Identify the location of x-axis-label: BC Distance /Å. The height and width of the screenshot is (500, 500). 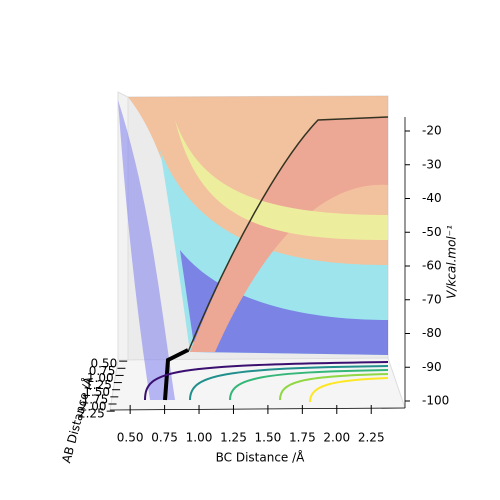
(261, 457).